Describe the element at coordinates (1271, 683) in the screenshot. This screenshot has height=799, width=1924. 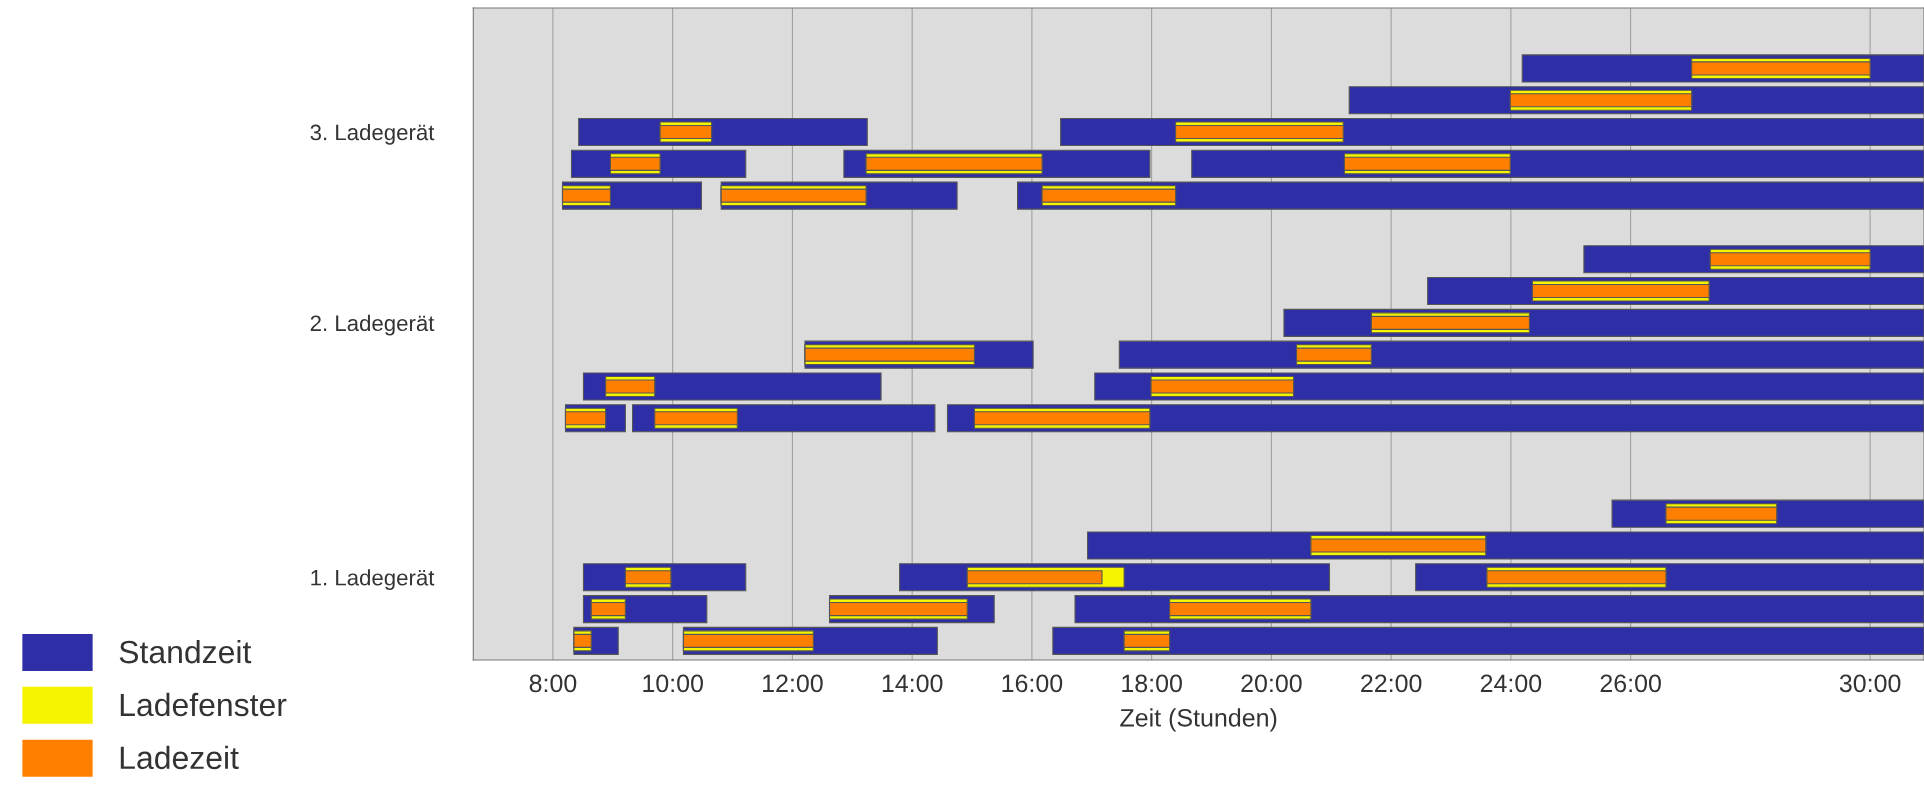
I see `x-tick-label: 20:00` at that location.